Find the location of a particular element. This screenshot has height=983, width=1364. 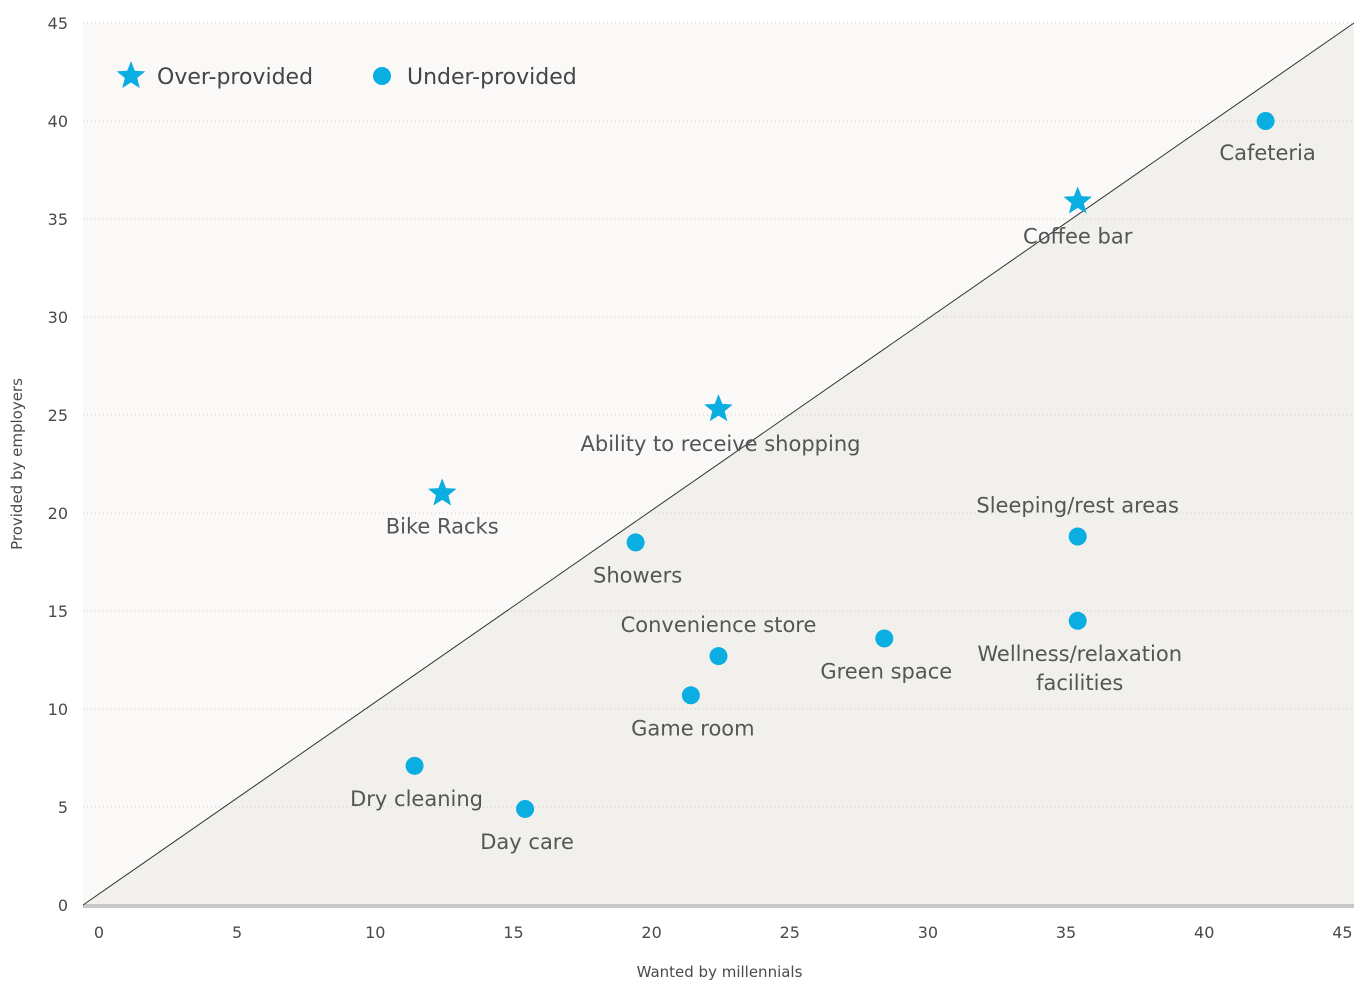

x-axis-ticks: 0 5 10 15 20 25 30 35 40 45 is located at coordinates (723, 932).